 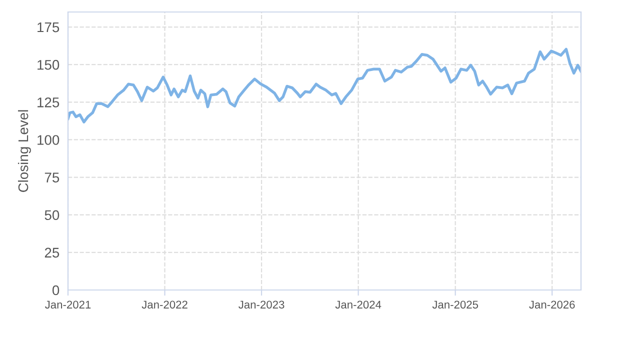 What do you see at coordinates (49, 102) in the screenshot?
I see `y-tick-label: 125` at bounding box center [49, 102].